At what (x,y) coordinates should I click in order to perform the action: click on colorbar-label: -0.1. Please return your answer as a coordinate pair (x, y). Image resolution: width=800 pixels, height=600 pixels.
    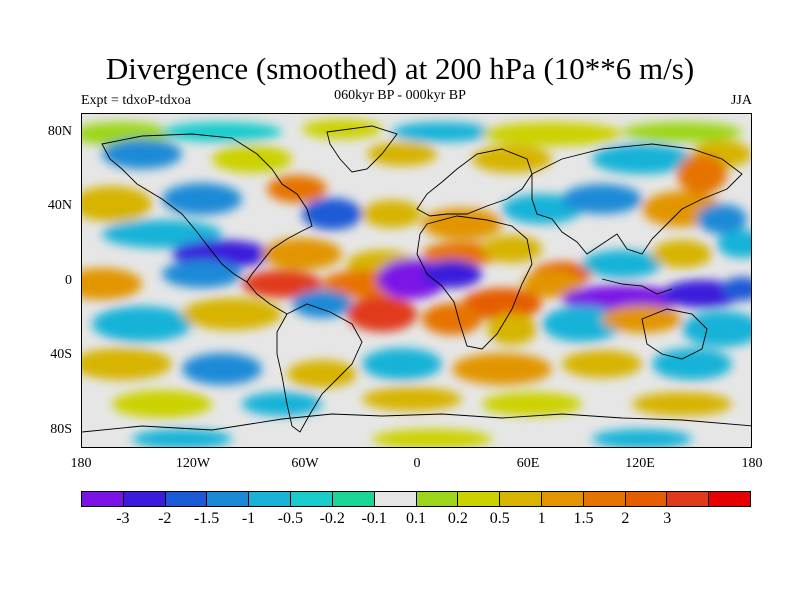
    Looking at the image, I should click on (374, 518).